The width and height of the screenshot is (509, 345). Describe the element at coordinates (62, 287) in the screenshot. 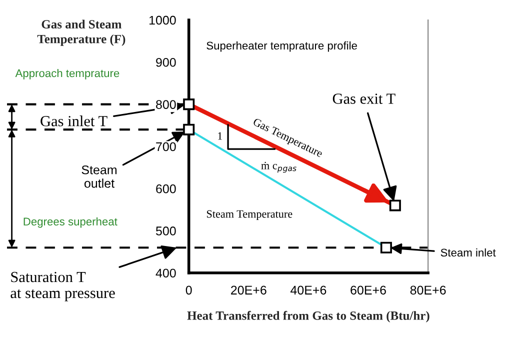

I see `text: Saturation T at steam pressure` at that location.